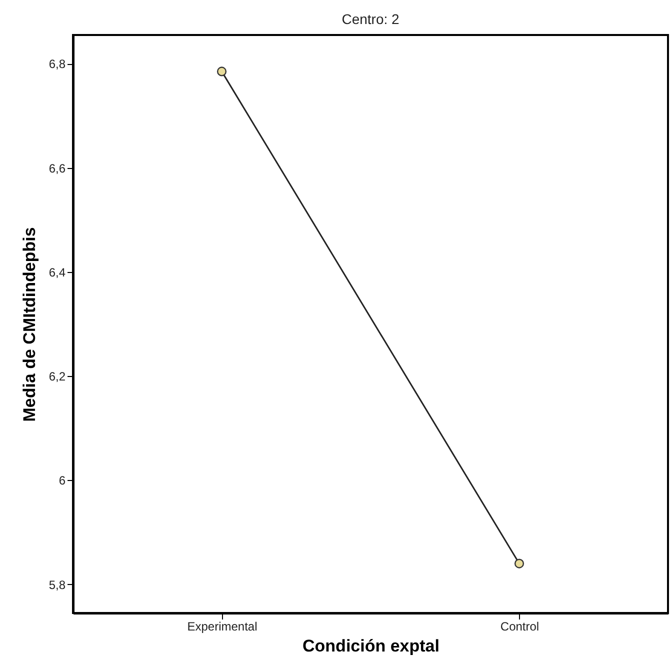  I want to click on y-tick-label: 6,8, so click(57, 64).